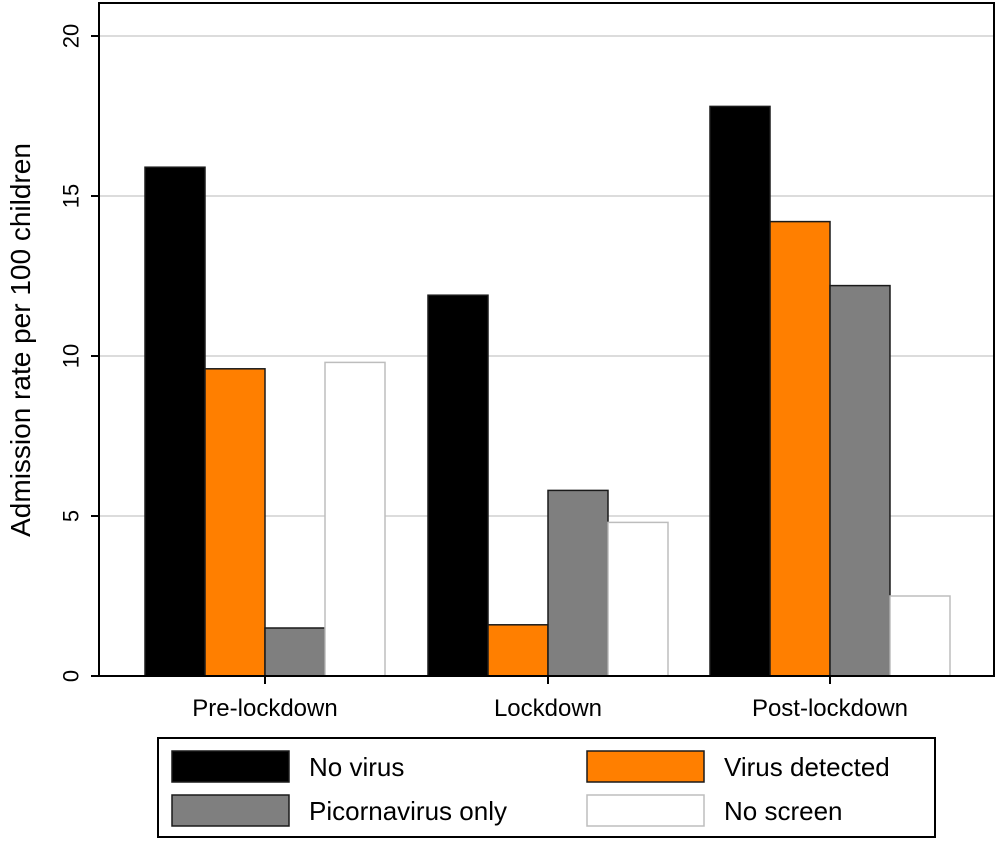 This screenshot has height=849, width=1000. I want to click on y-tick-label: 15, so click(71, 196).